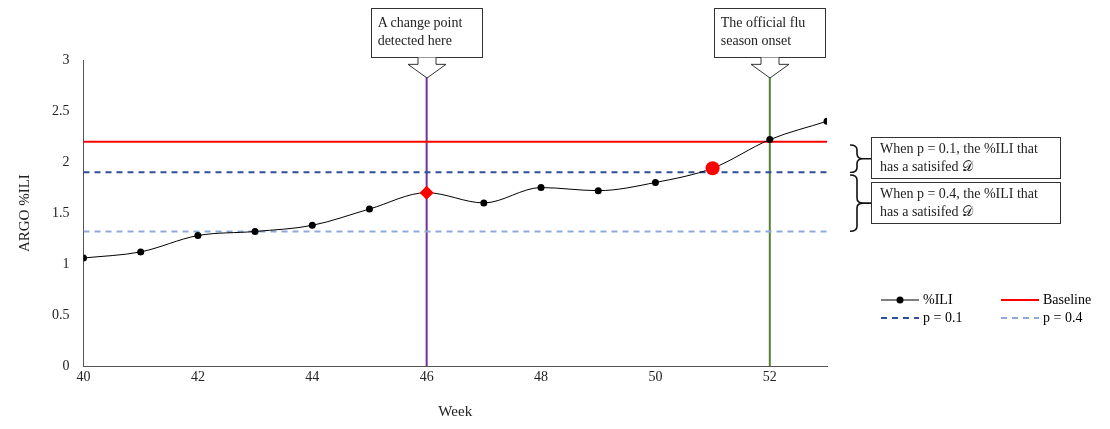 The width and height of the screenshot is (1110, 429). Describe the element at coordinates (61, 212) in the screenshot. I see `y-tick-label: 1.5` at that location.